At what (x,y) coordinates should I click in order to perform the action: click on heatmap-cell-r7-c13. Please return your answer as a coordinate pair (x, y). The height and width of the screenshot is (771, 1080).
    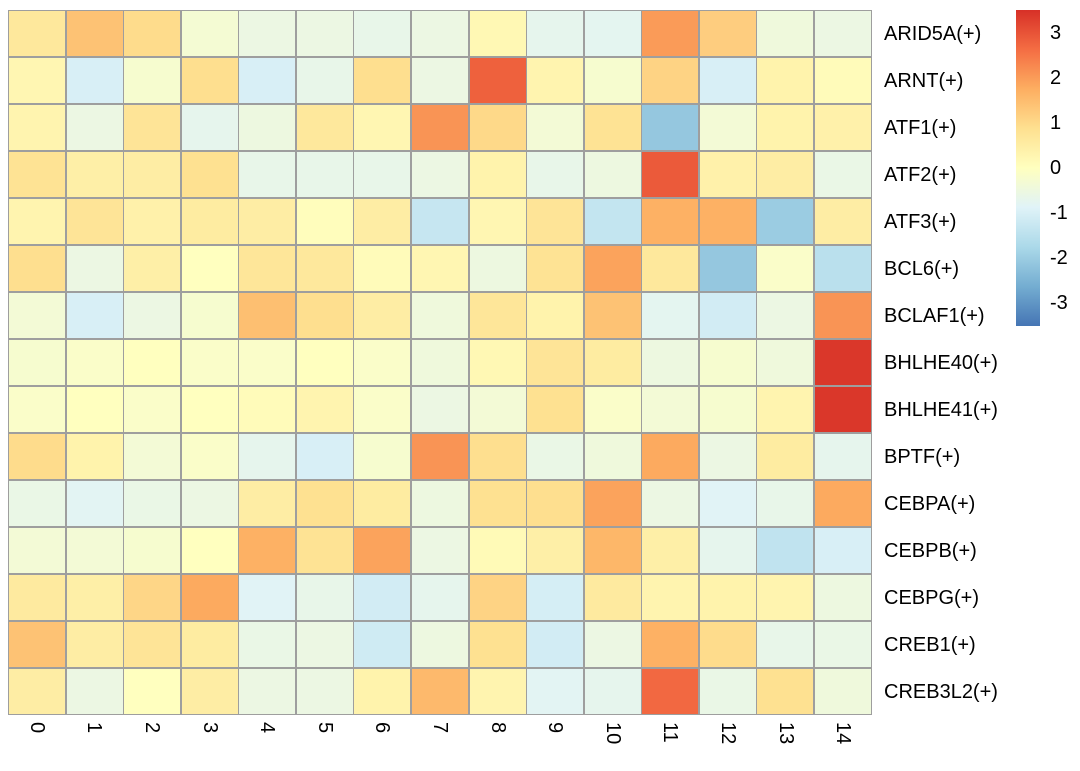
    Looking at the image, I should click on (785, 362).